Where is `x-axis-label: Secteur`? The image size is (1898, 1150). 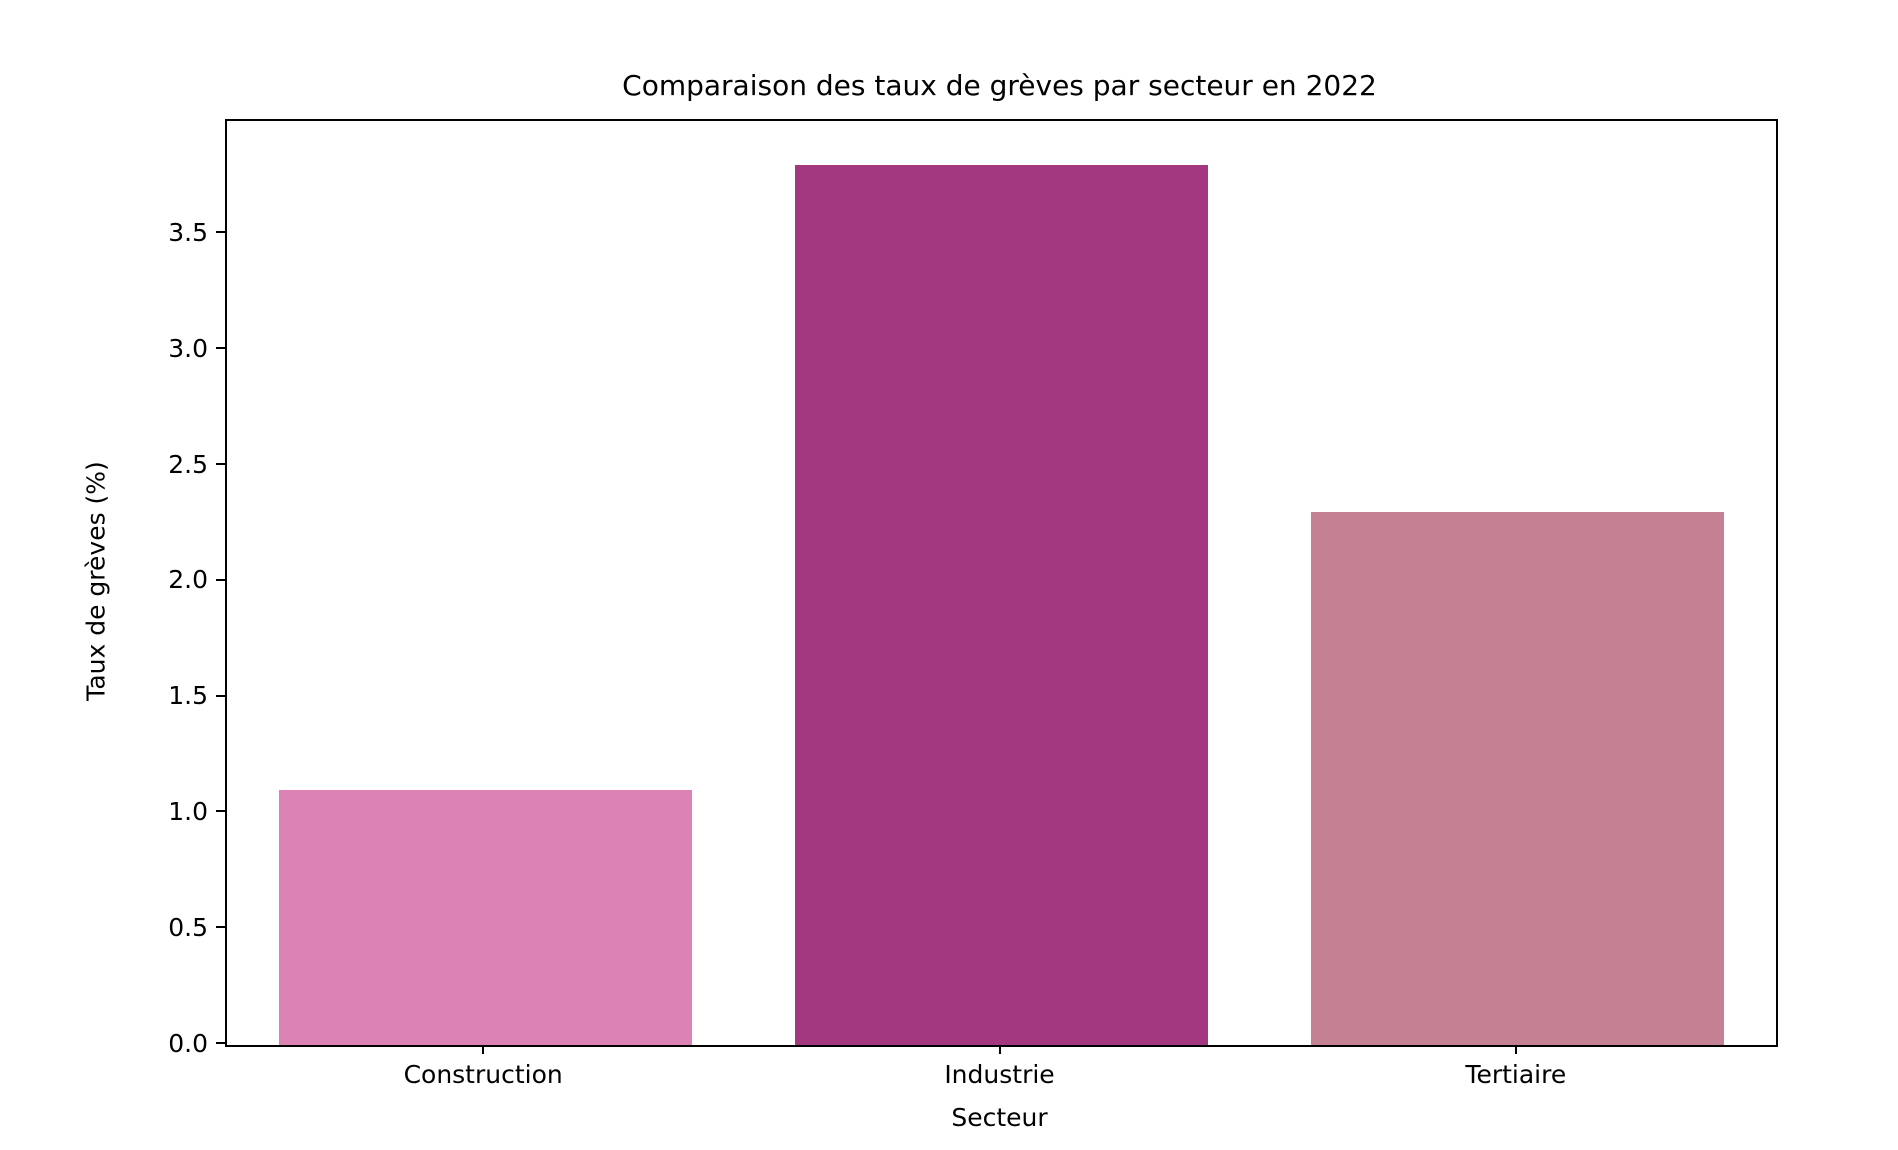 x-axis-label: Secteur is located at coordinates (999, 1117).